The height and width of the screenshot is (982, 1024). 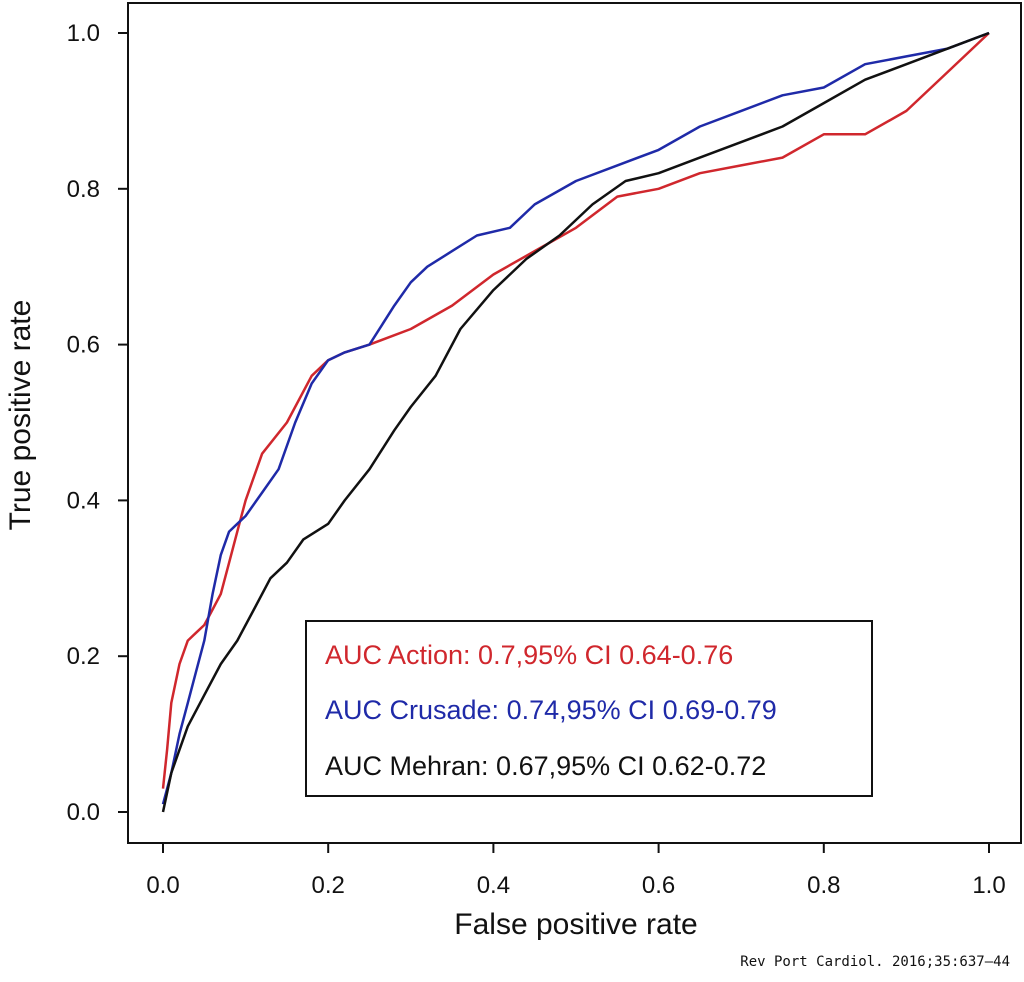 I want to click on x-tick-label: 0.8, so click(x=823, y=885).